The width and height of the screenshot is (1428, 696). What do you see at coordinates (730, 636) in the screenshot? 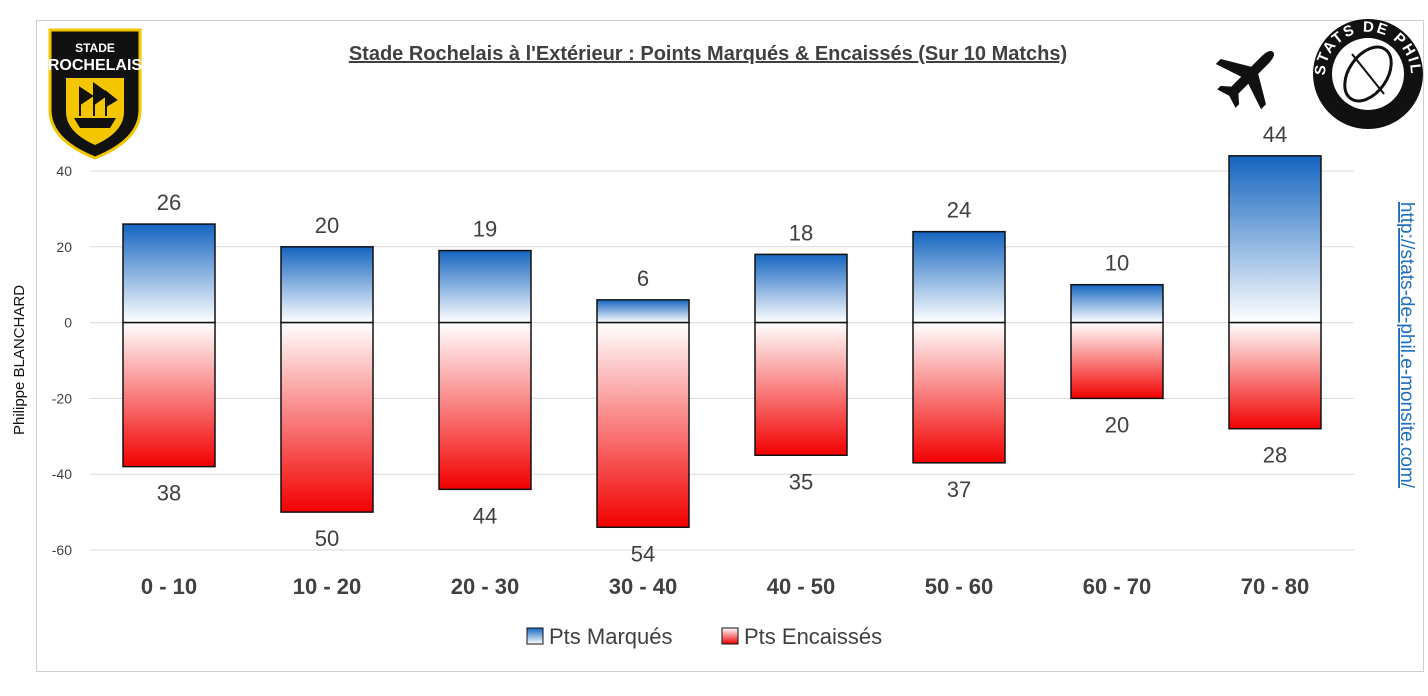
I see `legend-swatch-encaisses` at bounding box center [730, 636].